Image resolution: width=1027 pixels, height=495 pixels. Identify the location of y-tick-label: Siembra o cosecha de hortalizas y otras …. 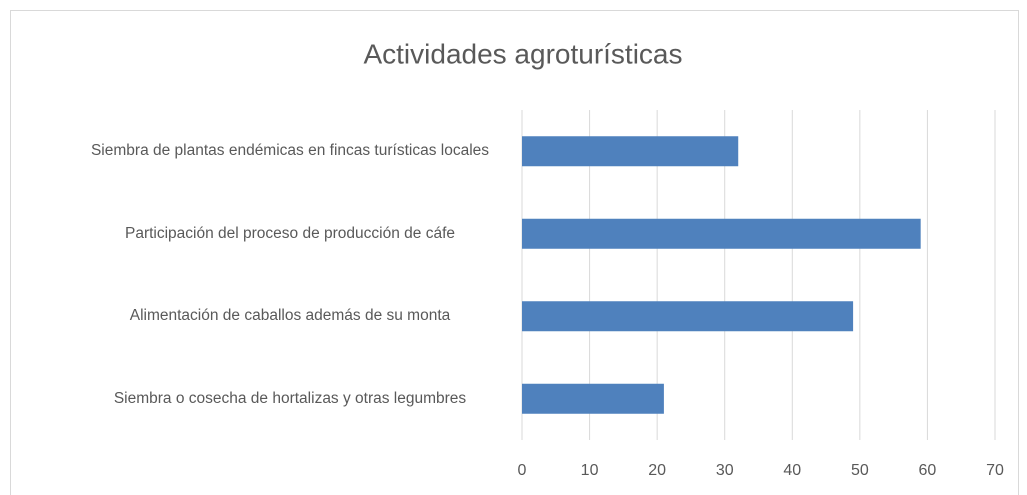
(290, 398).